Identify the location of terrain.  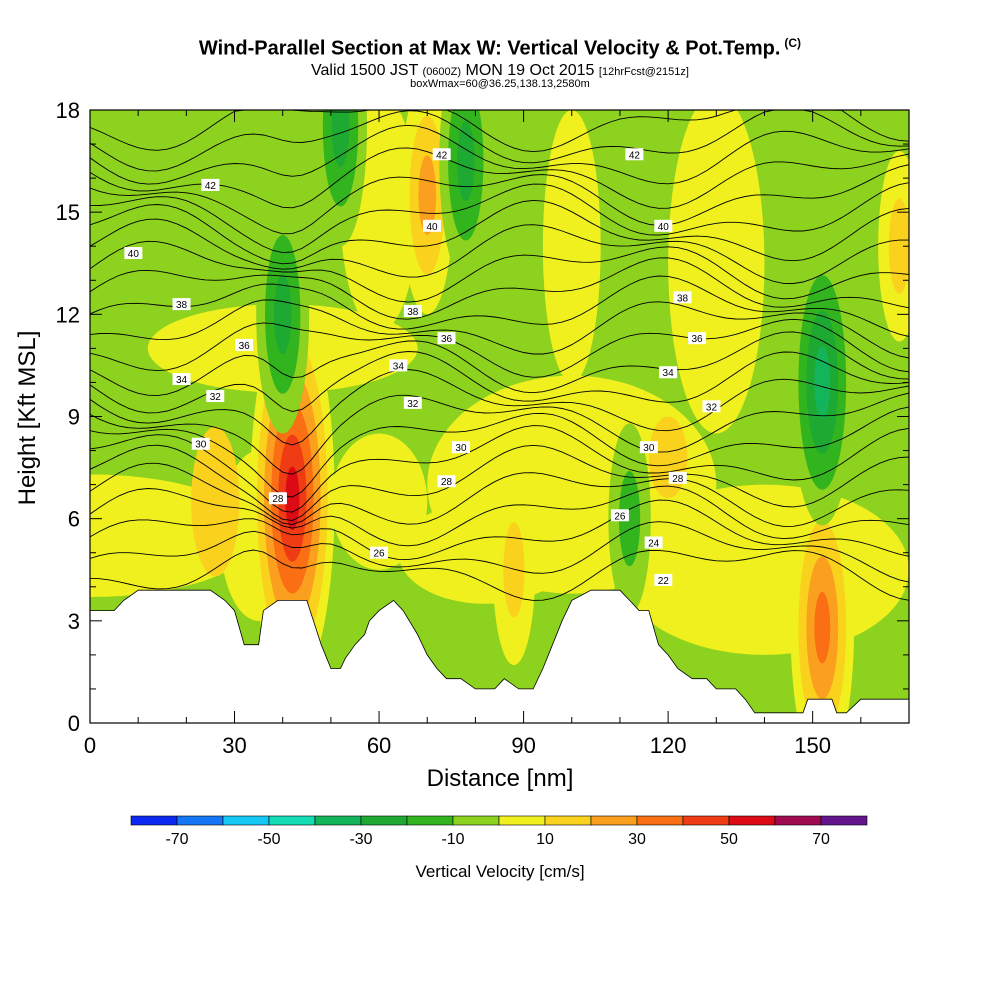
(499, 656).